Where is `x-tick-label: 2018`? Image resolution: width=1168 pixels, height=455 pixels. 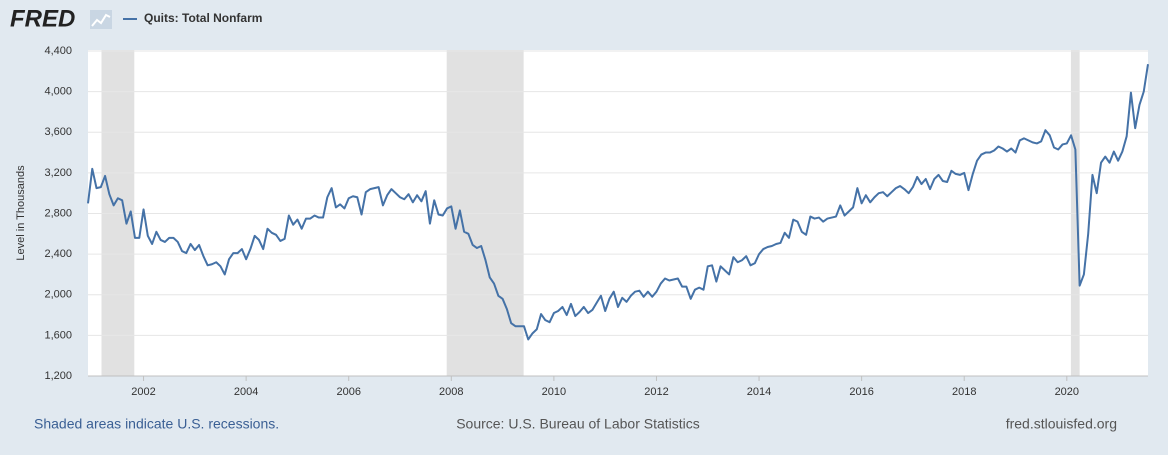
x-tick-label: 2018 is located at coordinates (964, 392).